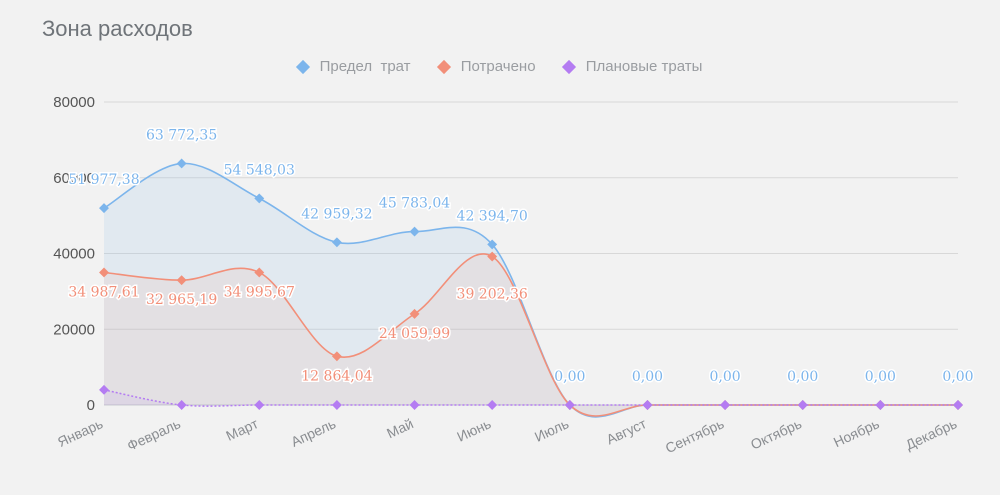  Describe the element at coordinates (313, 432) in the screenshot. I see `x-tick-label: Апрель` at that location.